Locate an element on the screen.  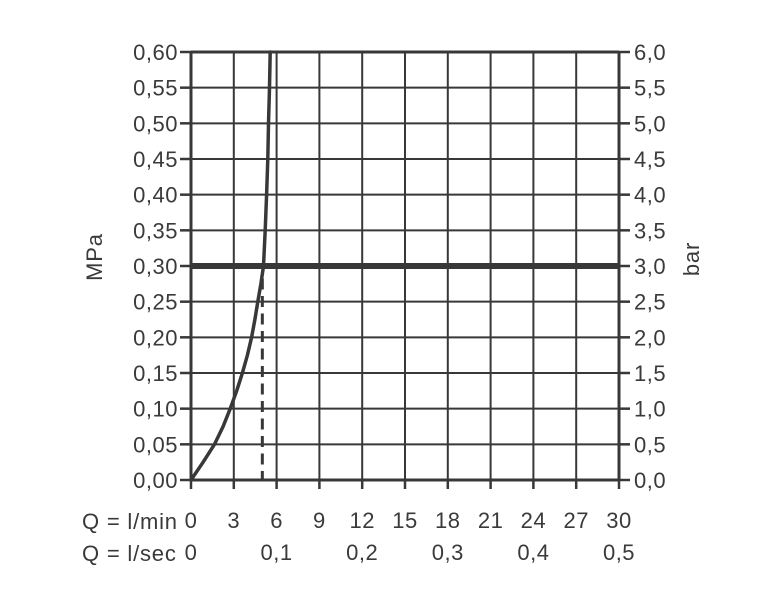
y-left-tick-label: 0,60 is located at coordinates (155, 52).